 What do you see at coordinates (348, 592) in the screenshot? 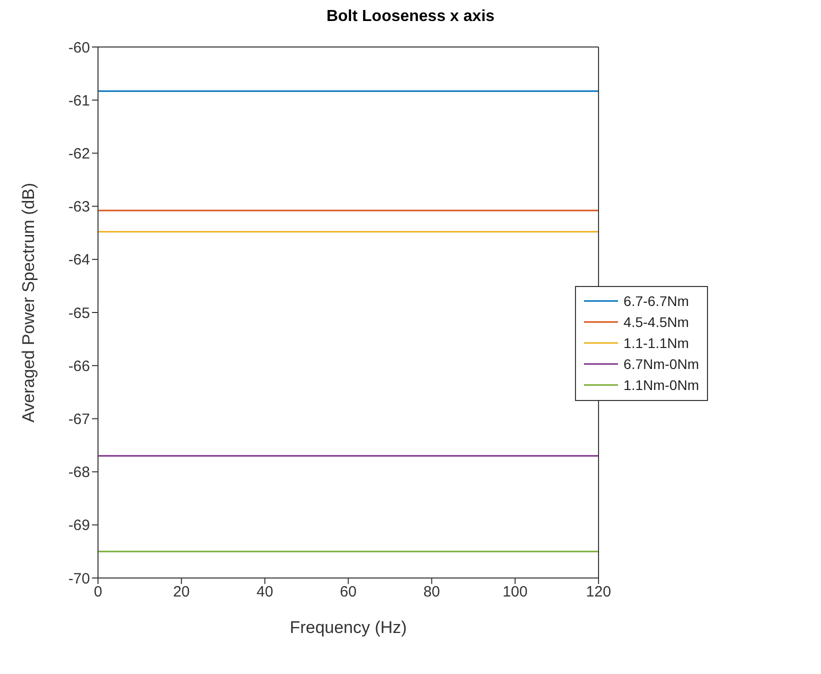
I see `x-tick-label: 60` at bounding box center [348, 592].